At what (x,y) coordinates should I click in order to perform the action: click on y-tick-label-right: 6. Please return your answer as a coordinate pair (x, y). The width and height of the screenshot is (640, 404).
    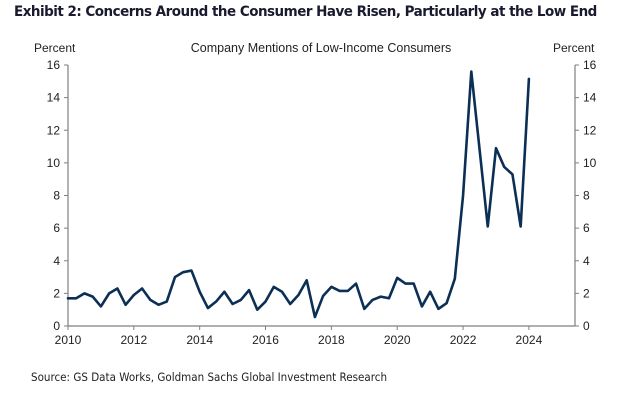
    Looking at the image, I should click on (586, 228).